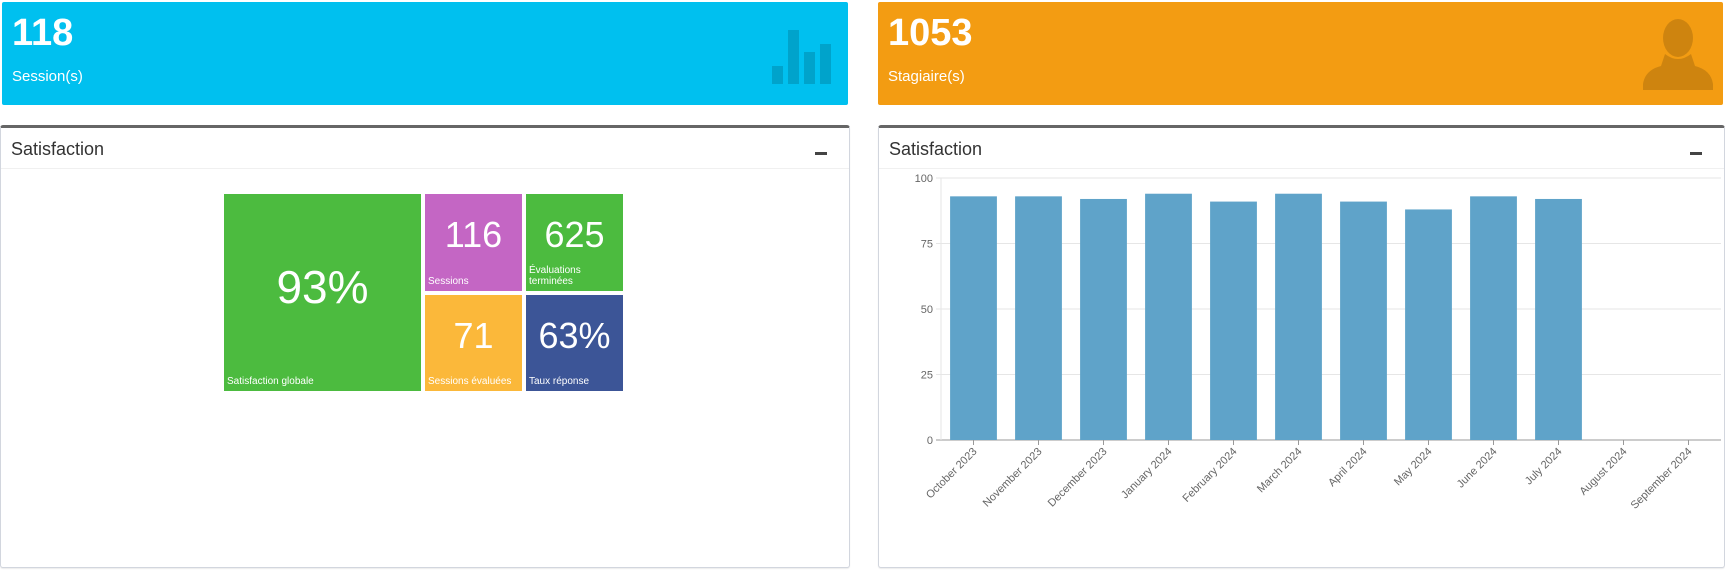  I want to click on sessions-count: 118, so click(43, 33).